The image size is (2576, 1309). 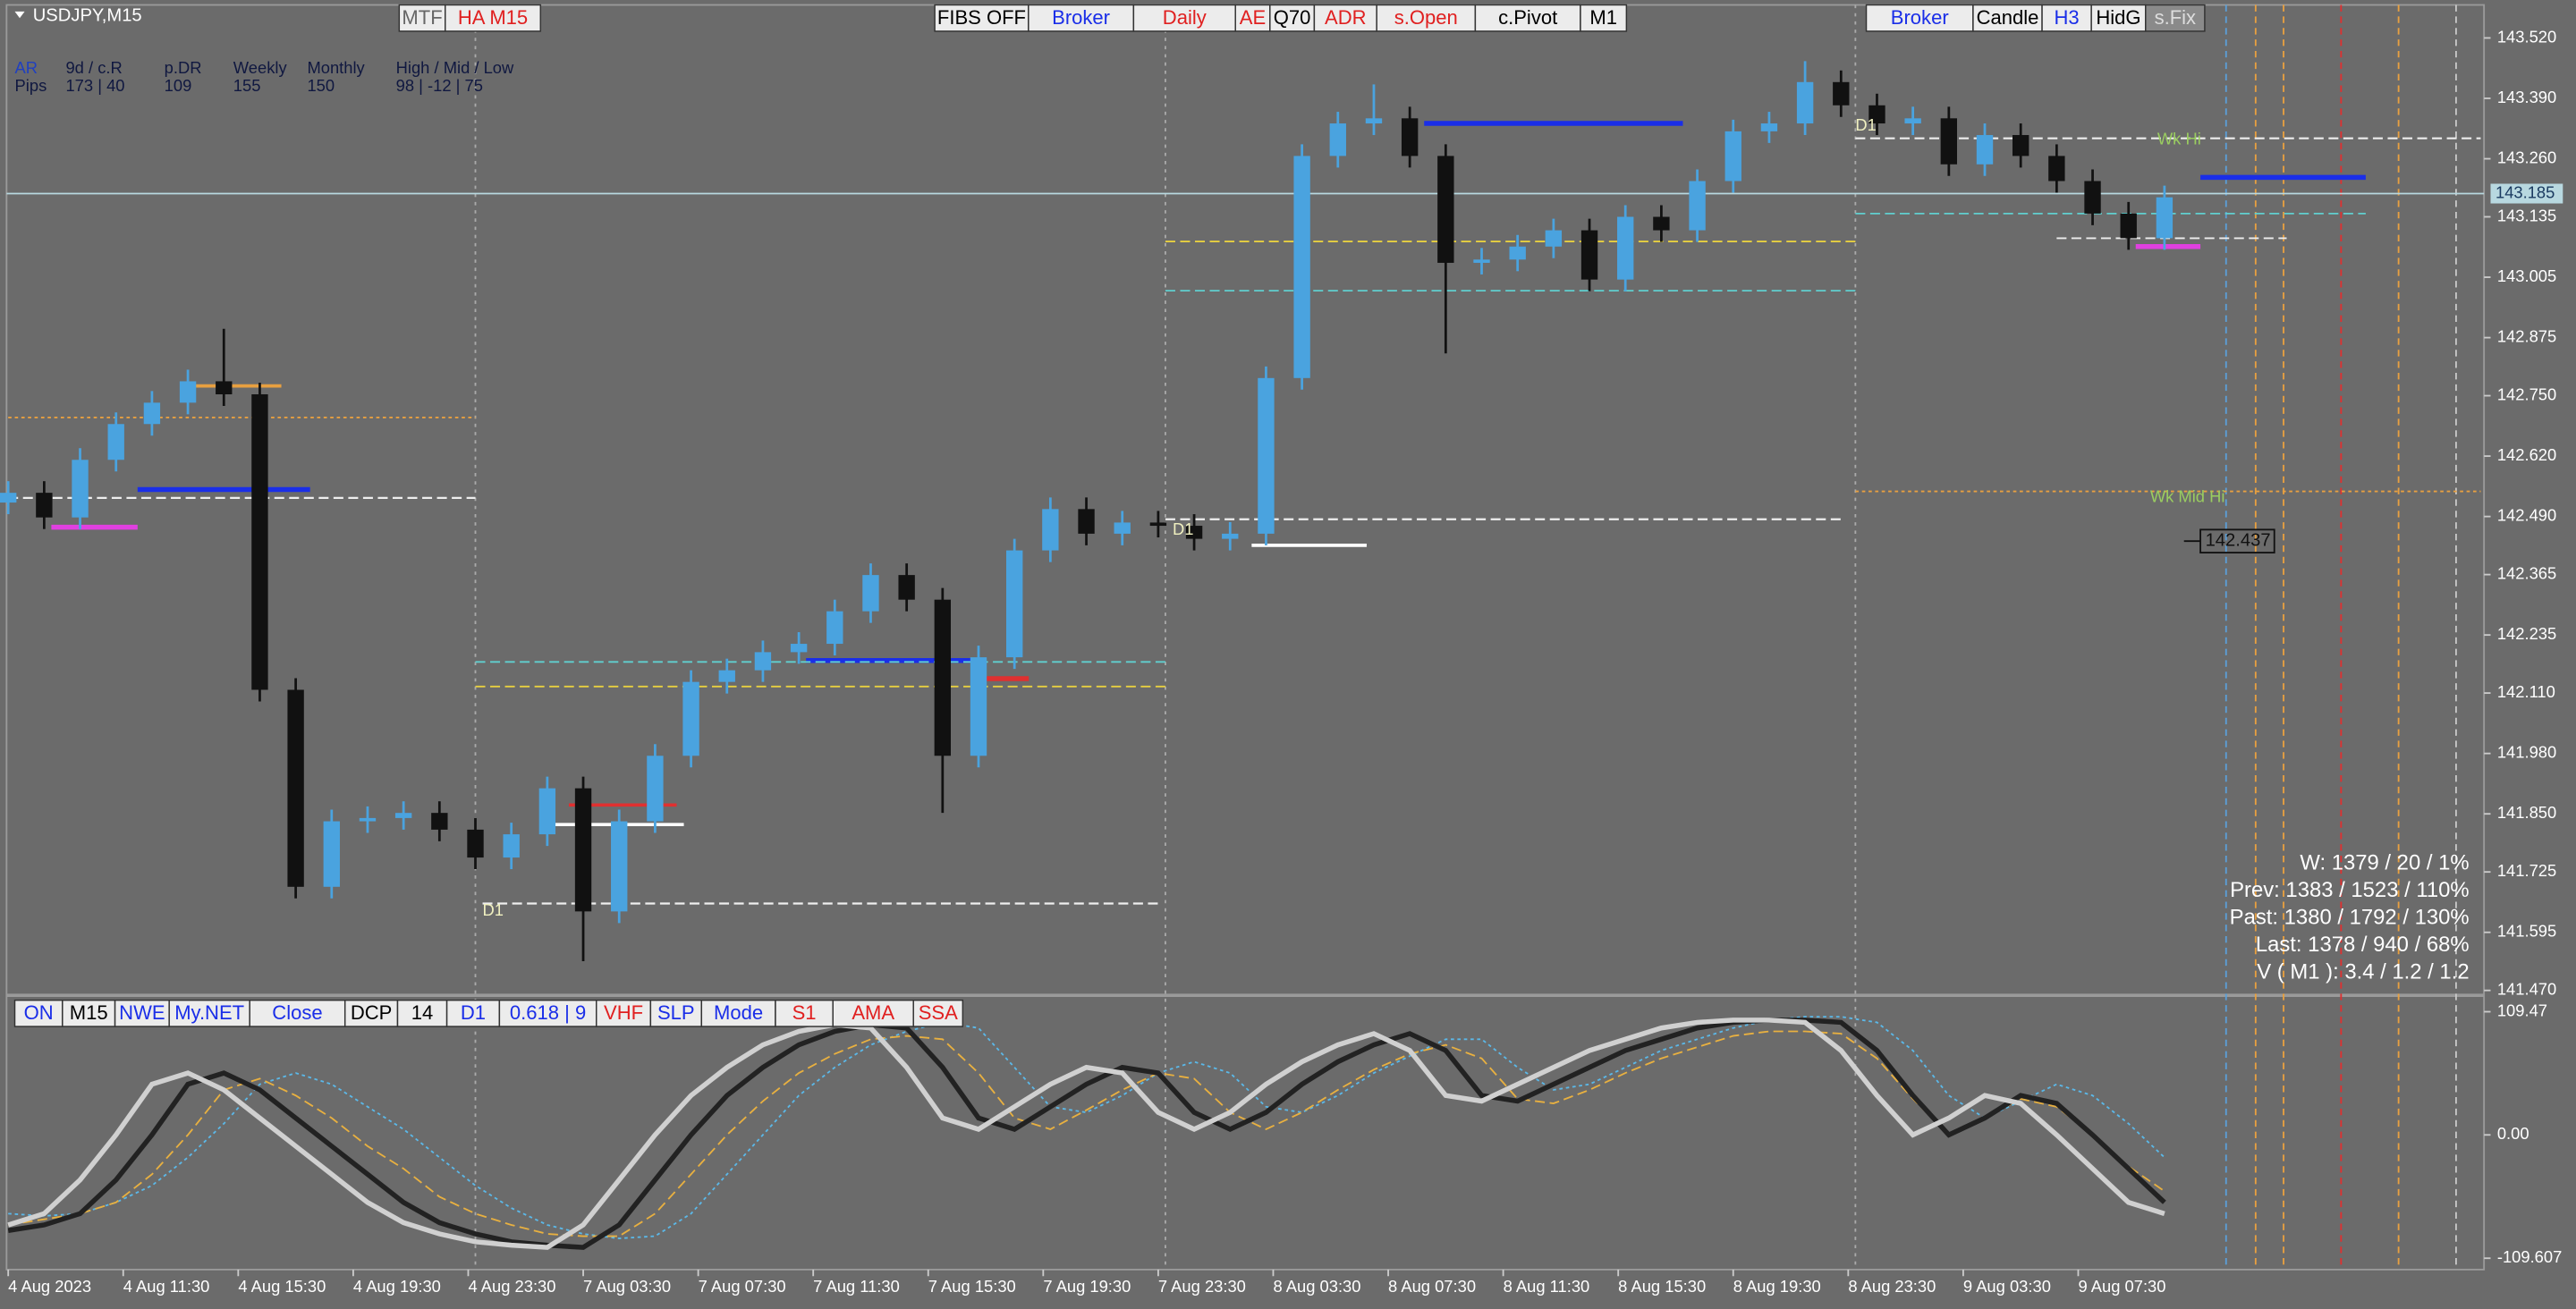 What do you see at coordinates (1777, 1286) in the screenshot?
I see `x-tick-label: 8 Aug 19:30` at bounding box center [1777, 1286].